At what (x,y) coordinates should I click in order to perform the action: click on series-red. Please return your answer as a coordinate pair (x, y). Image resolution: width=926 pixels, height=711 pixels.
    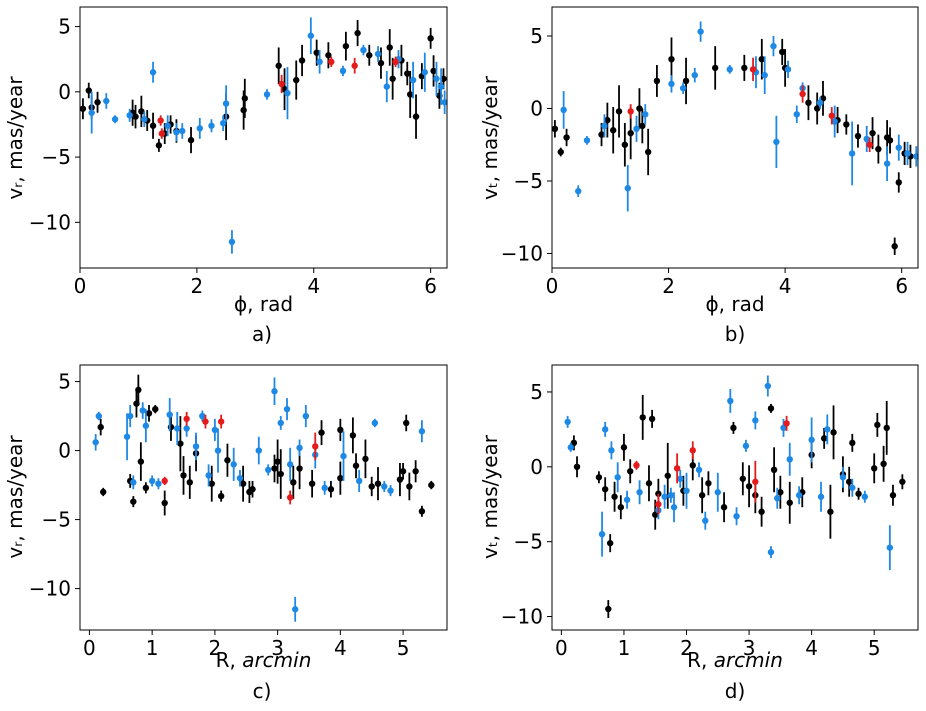
    Looking at the image, I should click on (278, 97).